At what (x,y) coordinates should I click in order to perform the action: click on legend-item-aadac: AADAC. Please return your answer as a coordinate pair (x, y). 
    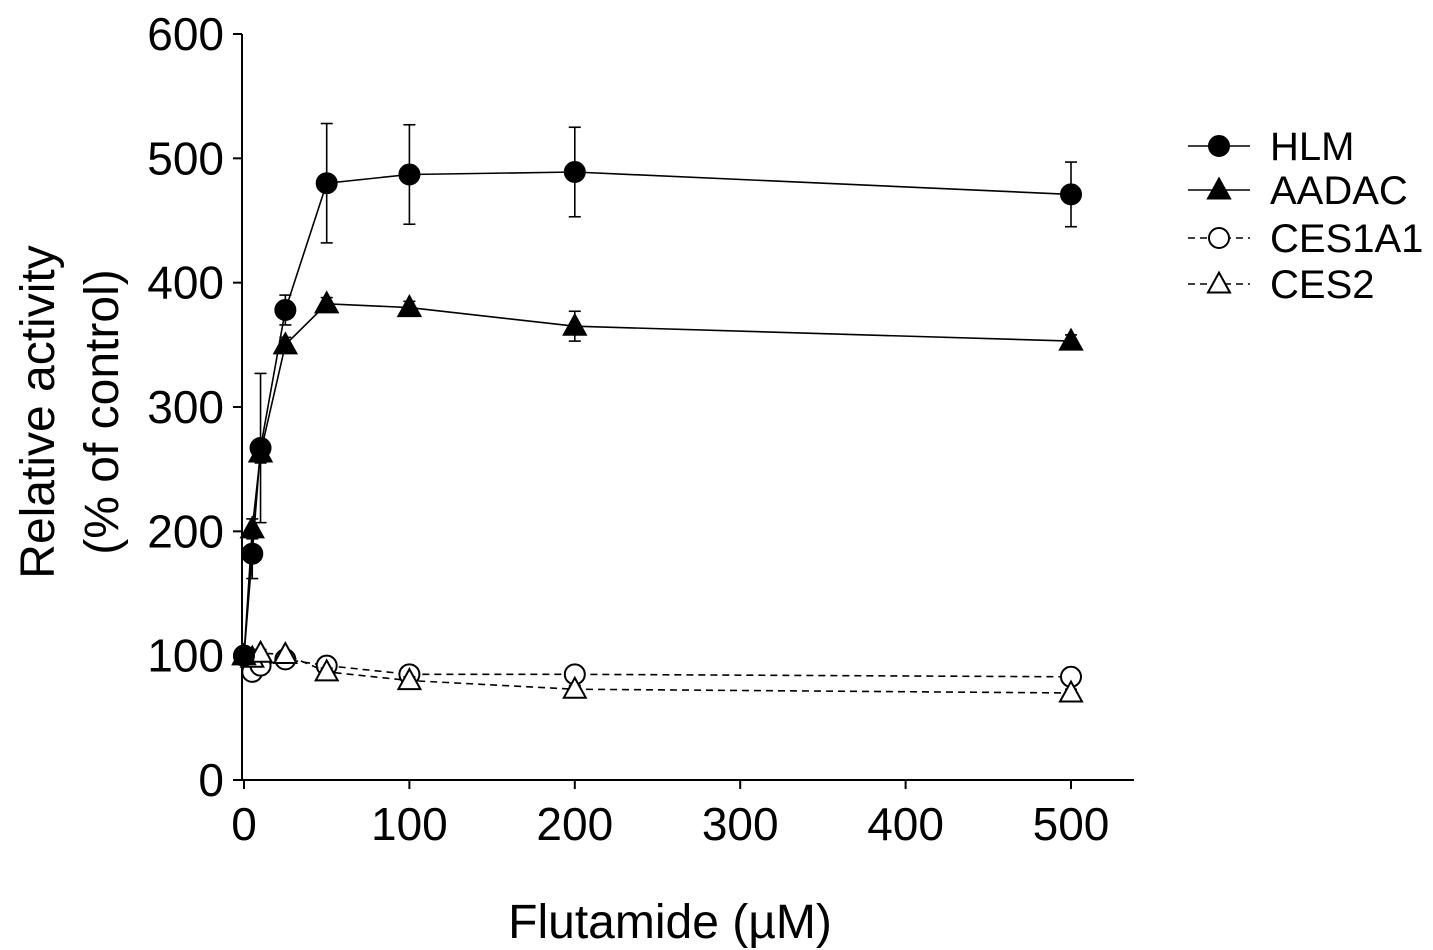
    Looking at the image, I should click on (1298, 191).